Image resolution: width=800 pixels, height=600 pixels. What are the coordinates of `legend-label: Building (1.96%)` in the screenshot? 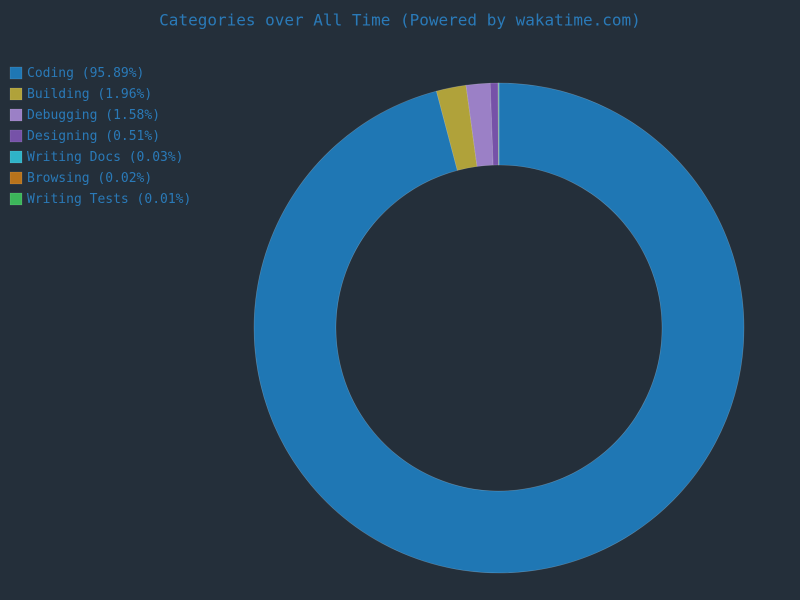 It's located at (89, 94).